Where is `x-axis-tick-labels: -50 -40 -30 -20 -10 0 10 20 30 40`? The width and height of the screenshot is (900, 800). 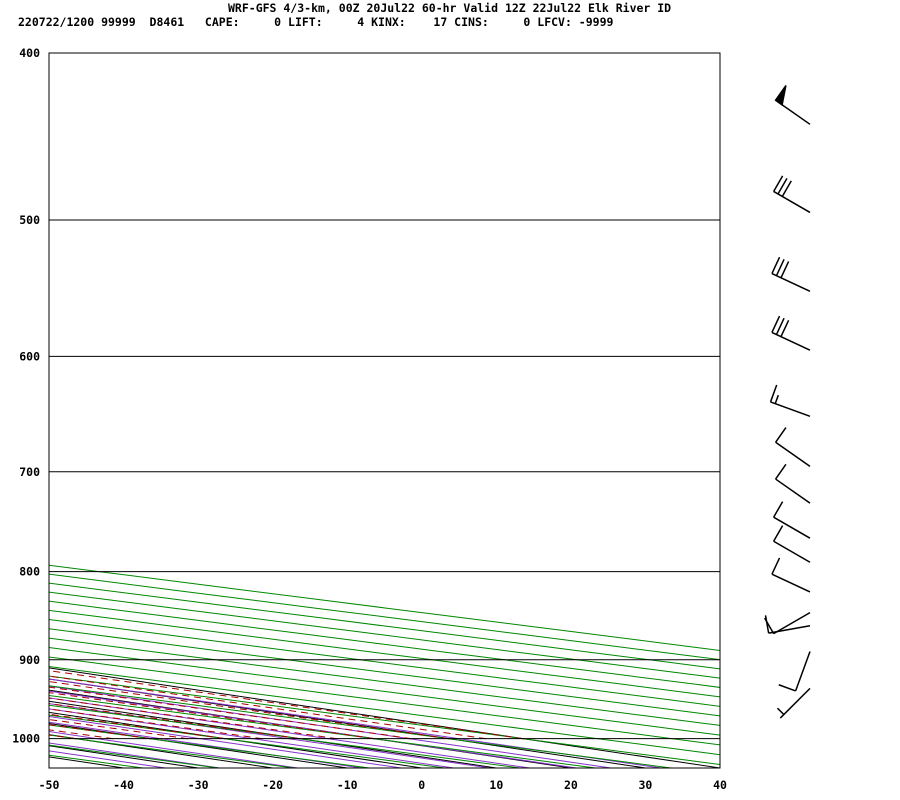 x-axis-tick-labels: -50 -40 -30 -20 -10 0 10 20 30 40 is located at coordinates (383, 785).